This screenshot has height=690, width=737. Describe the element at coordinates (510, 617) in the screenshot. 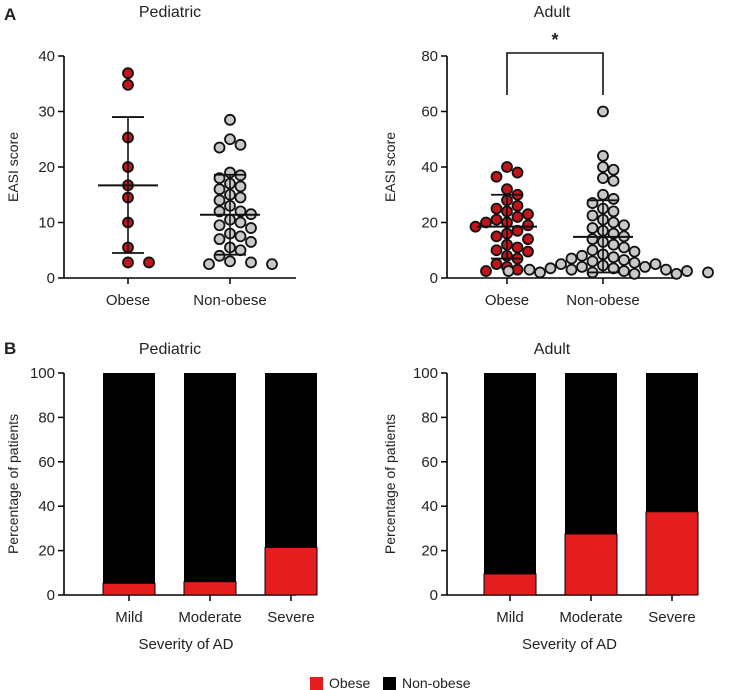

I see `b-adult-xtick-label: Mild` at that location.